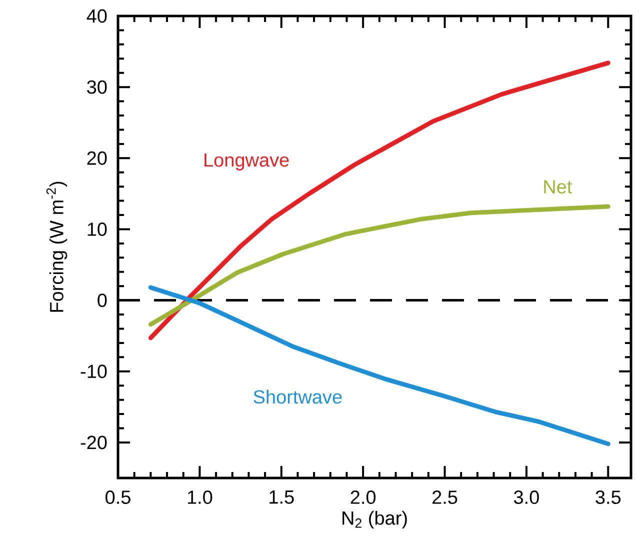 The image size is (642, 558). I want to click on y-tick-label: 0, so click(102, 301).